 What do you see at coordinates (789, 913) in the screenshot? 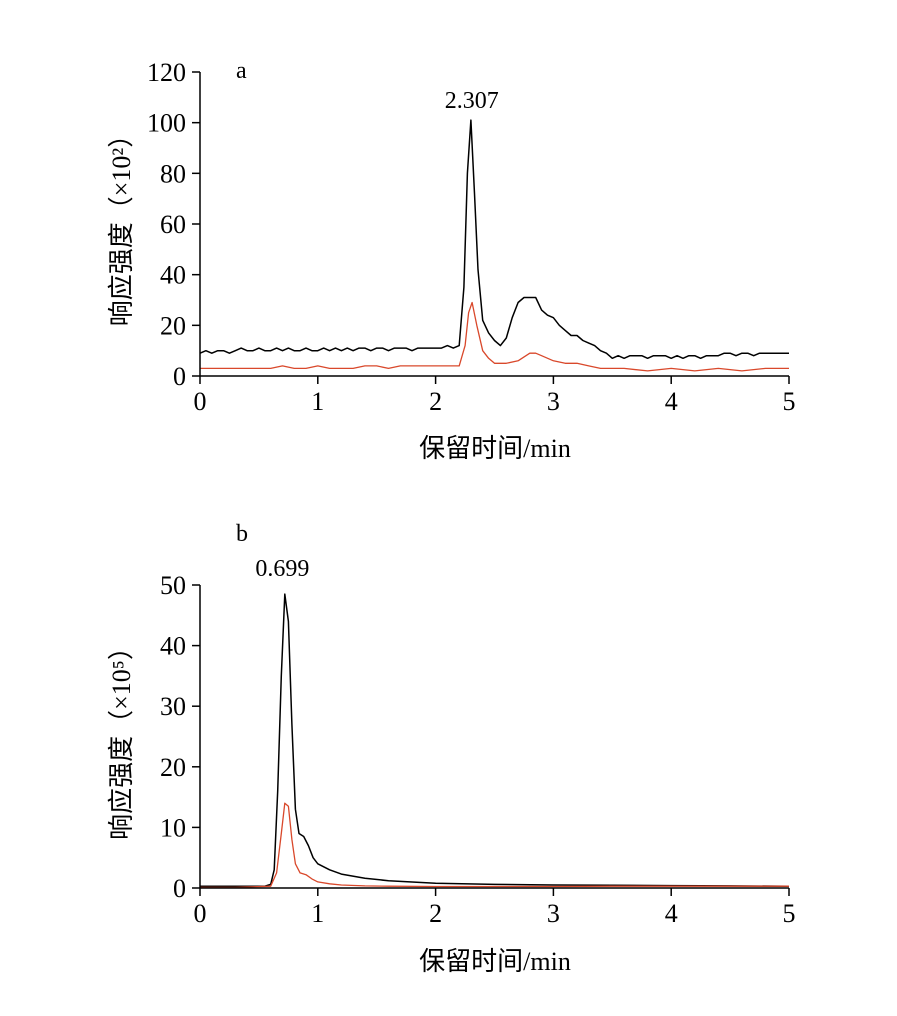
I see `panel-b-x-tick-label: 5` at bounding box center [789, 913].